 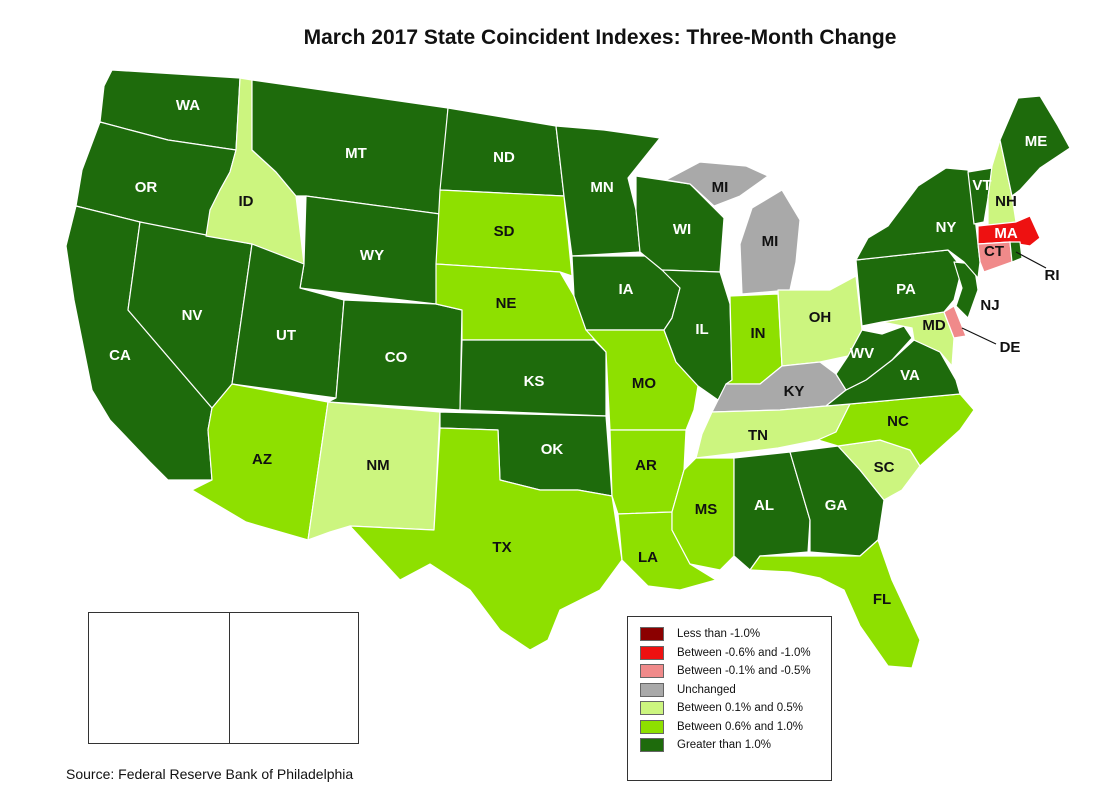 I want to click on state-me, so click(x=1035, y=146).